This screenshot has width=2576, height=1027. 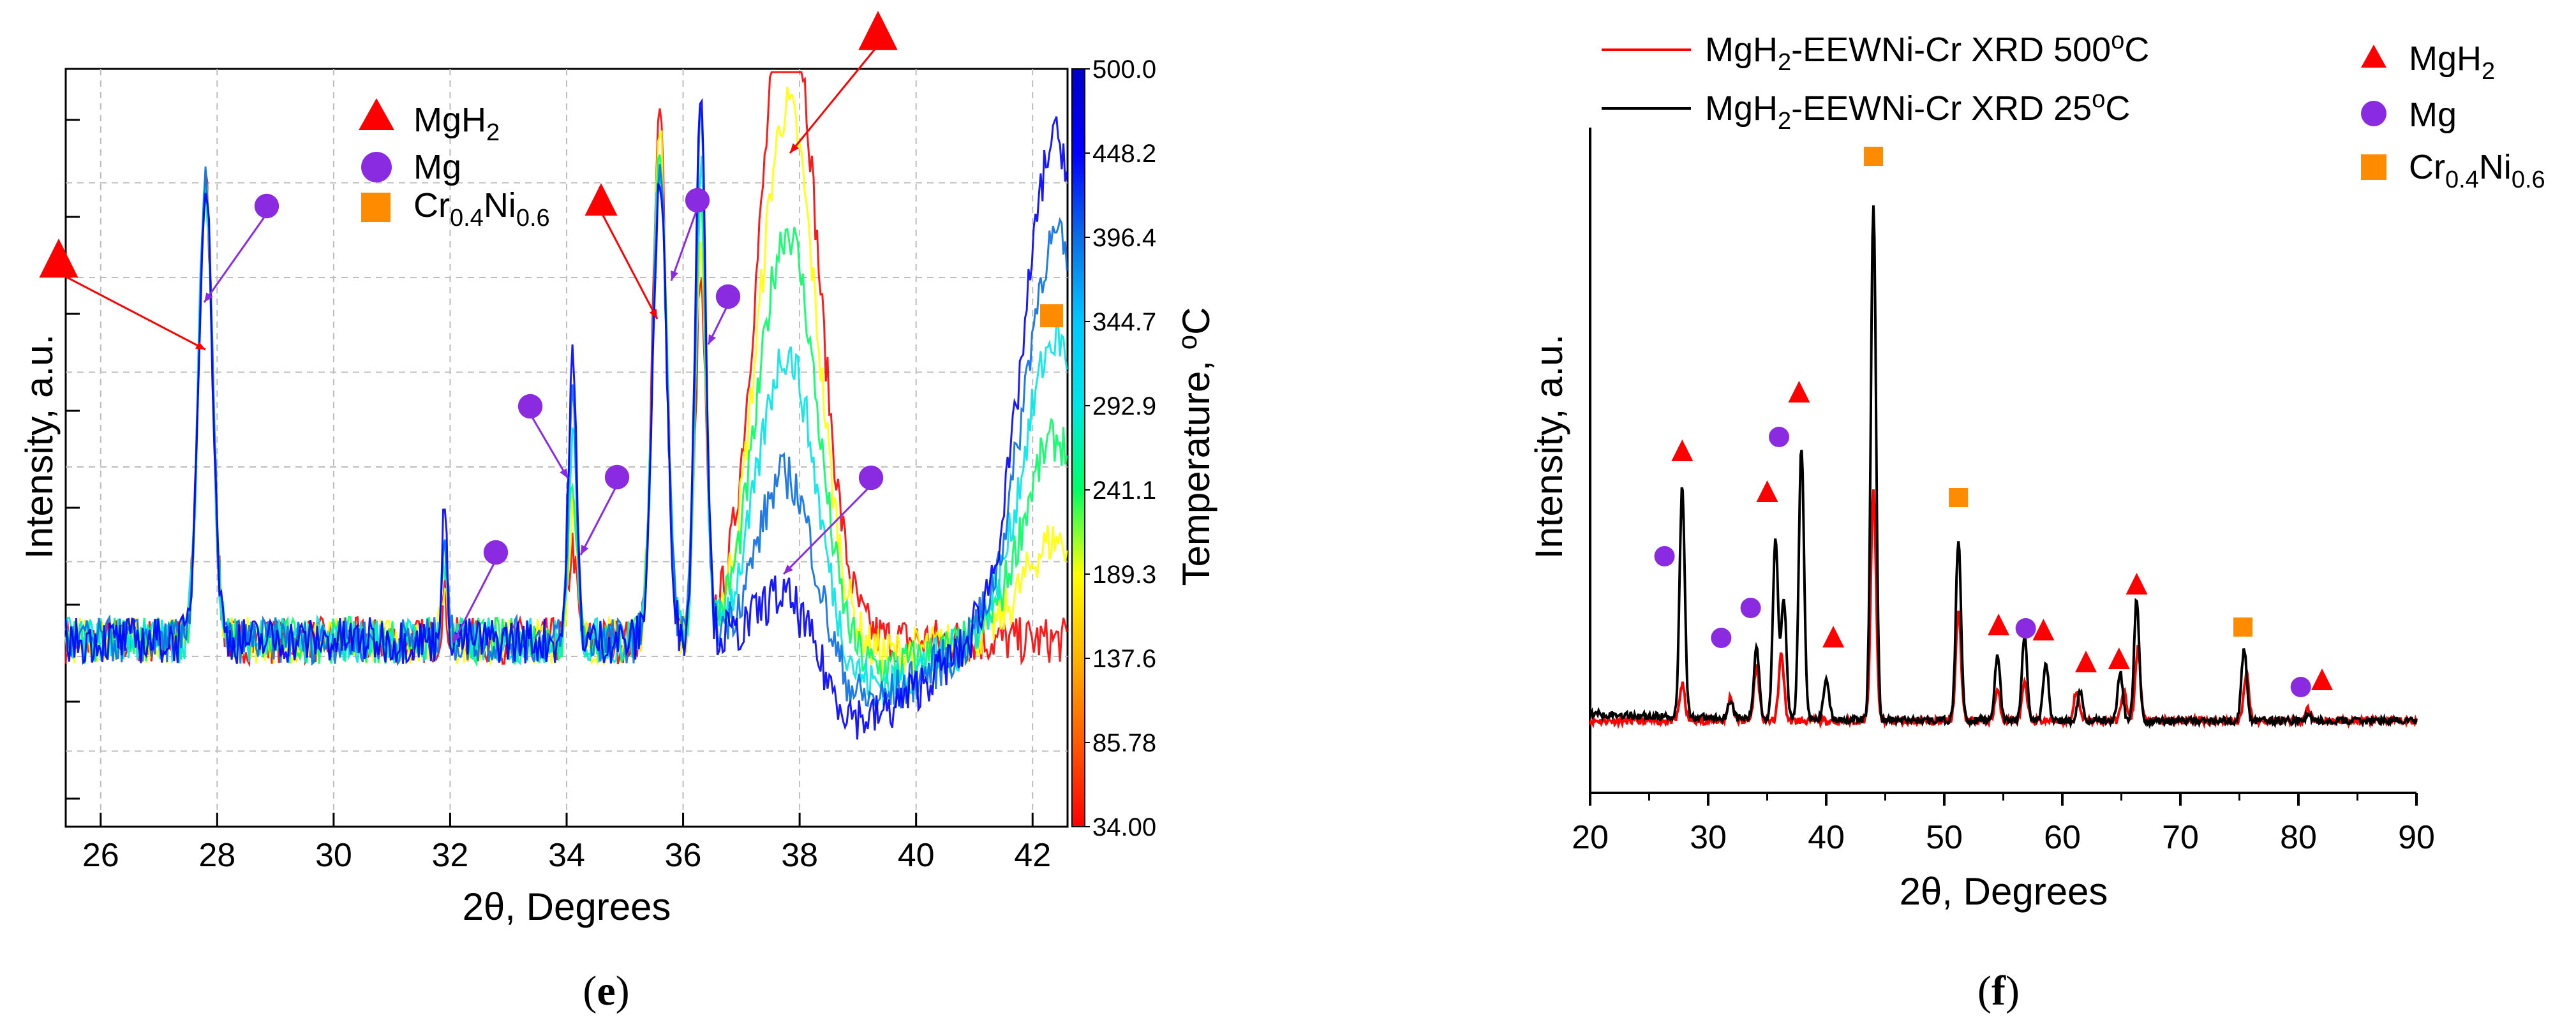 What do you see at coordinates (2062, 837) in the screenshot?
I see `x-tick-label: 60` at bounding box center [2062, 837].